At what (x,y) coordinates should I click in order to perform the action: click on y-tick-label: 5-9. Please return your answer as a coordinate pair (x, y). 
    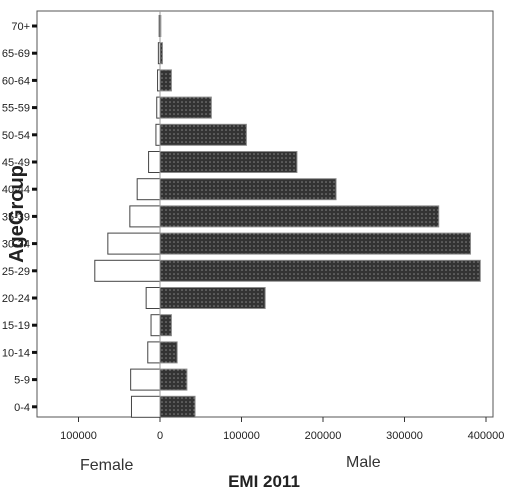
    Looking at the image, I should click on (22, 381).